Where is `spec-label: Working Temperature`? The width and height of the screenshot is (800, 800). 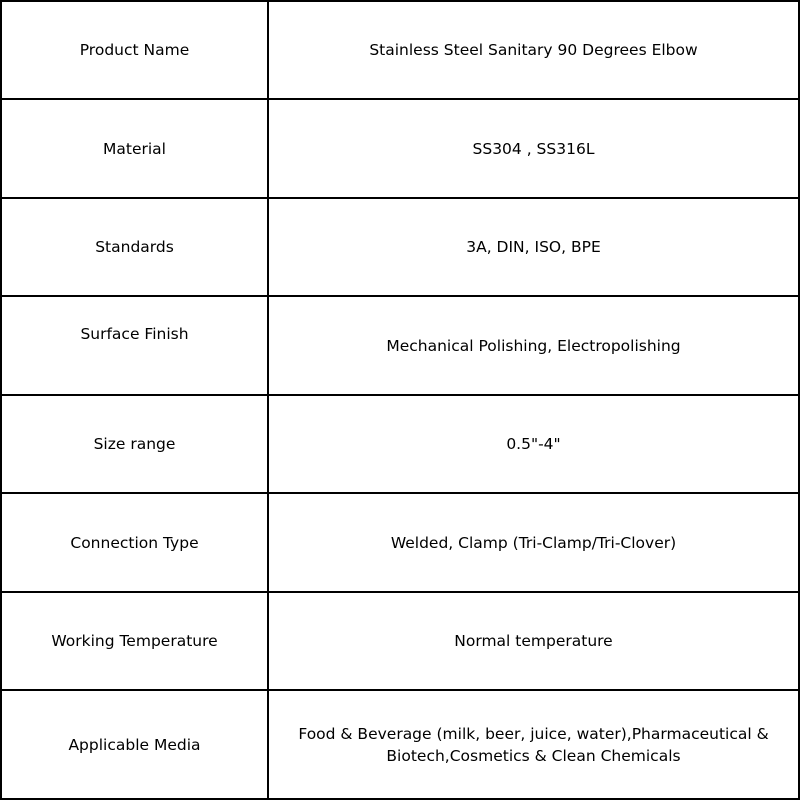
spec-label: Working Temperature is located at coordinates (134, 641).